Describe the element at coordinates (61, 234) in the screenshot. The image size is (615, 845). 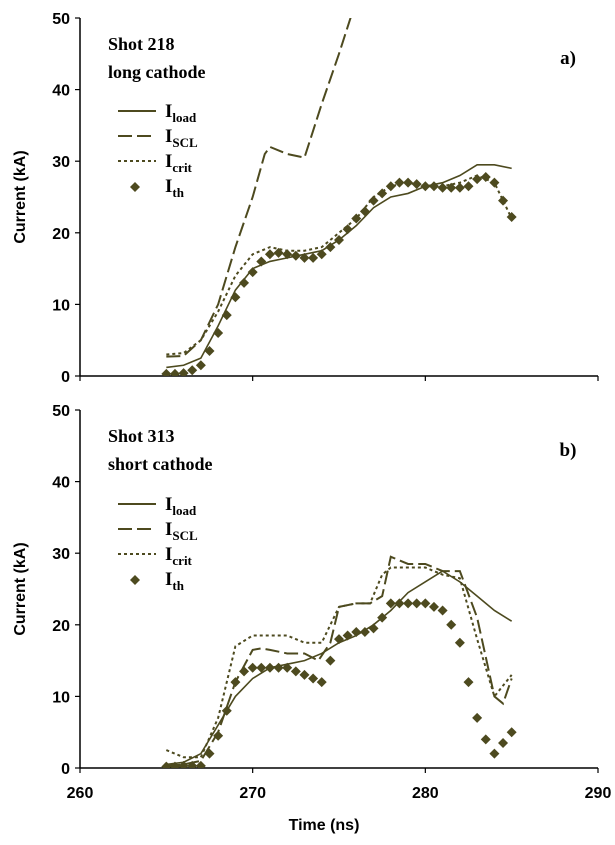
I see `y-tick-label: 20` at that location.